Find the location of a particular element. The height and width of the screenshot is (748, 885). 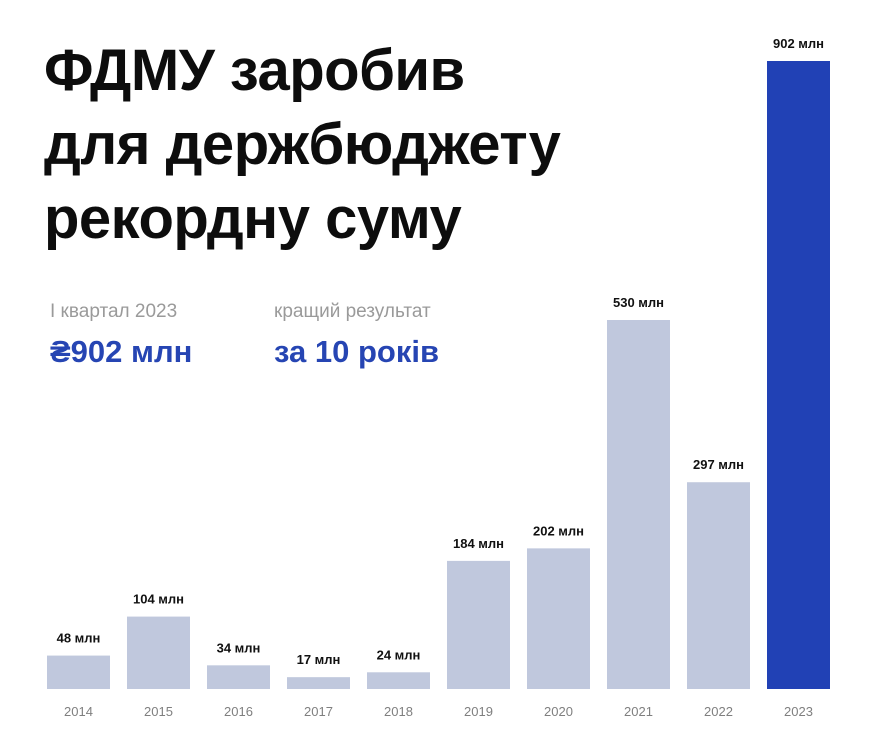

tick-label-2020: 2020 is located at coordinates (558, 711).